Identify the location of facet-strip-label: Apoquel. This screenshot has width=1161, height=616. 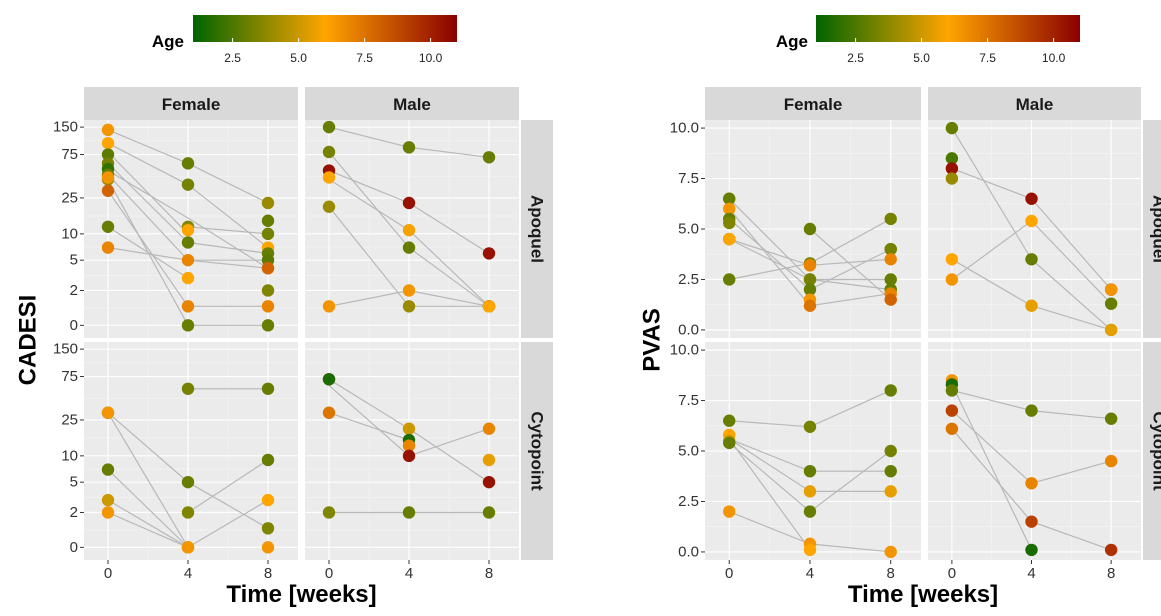
(537, 229).